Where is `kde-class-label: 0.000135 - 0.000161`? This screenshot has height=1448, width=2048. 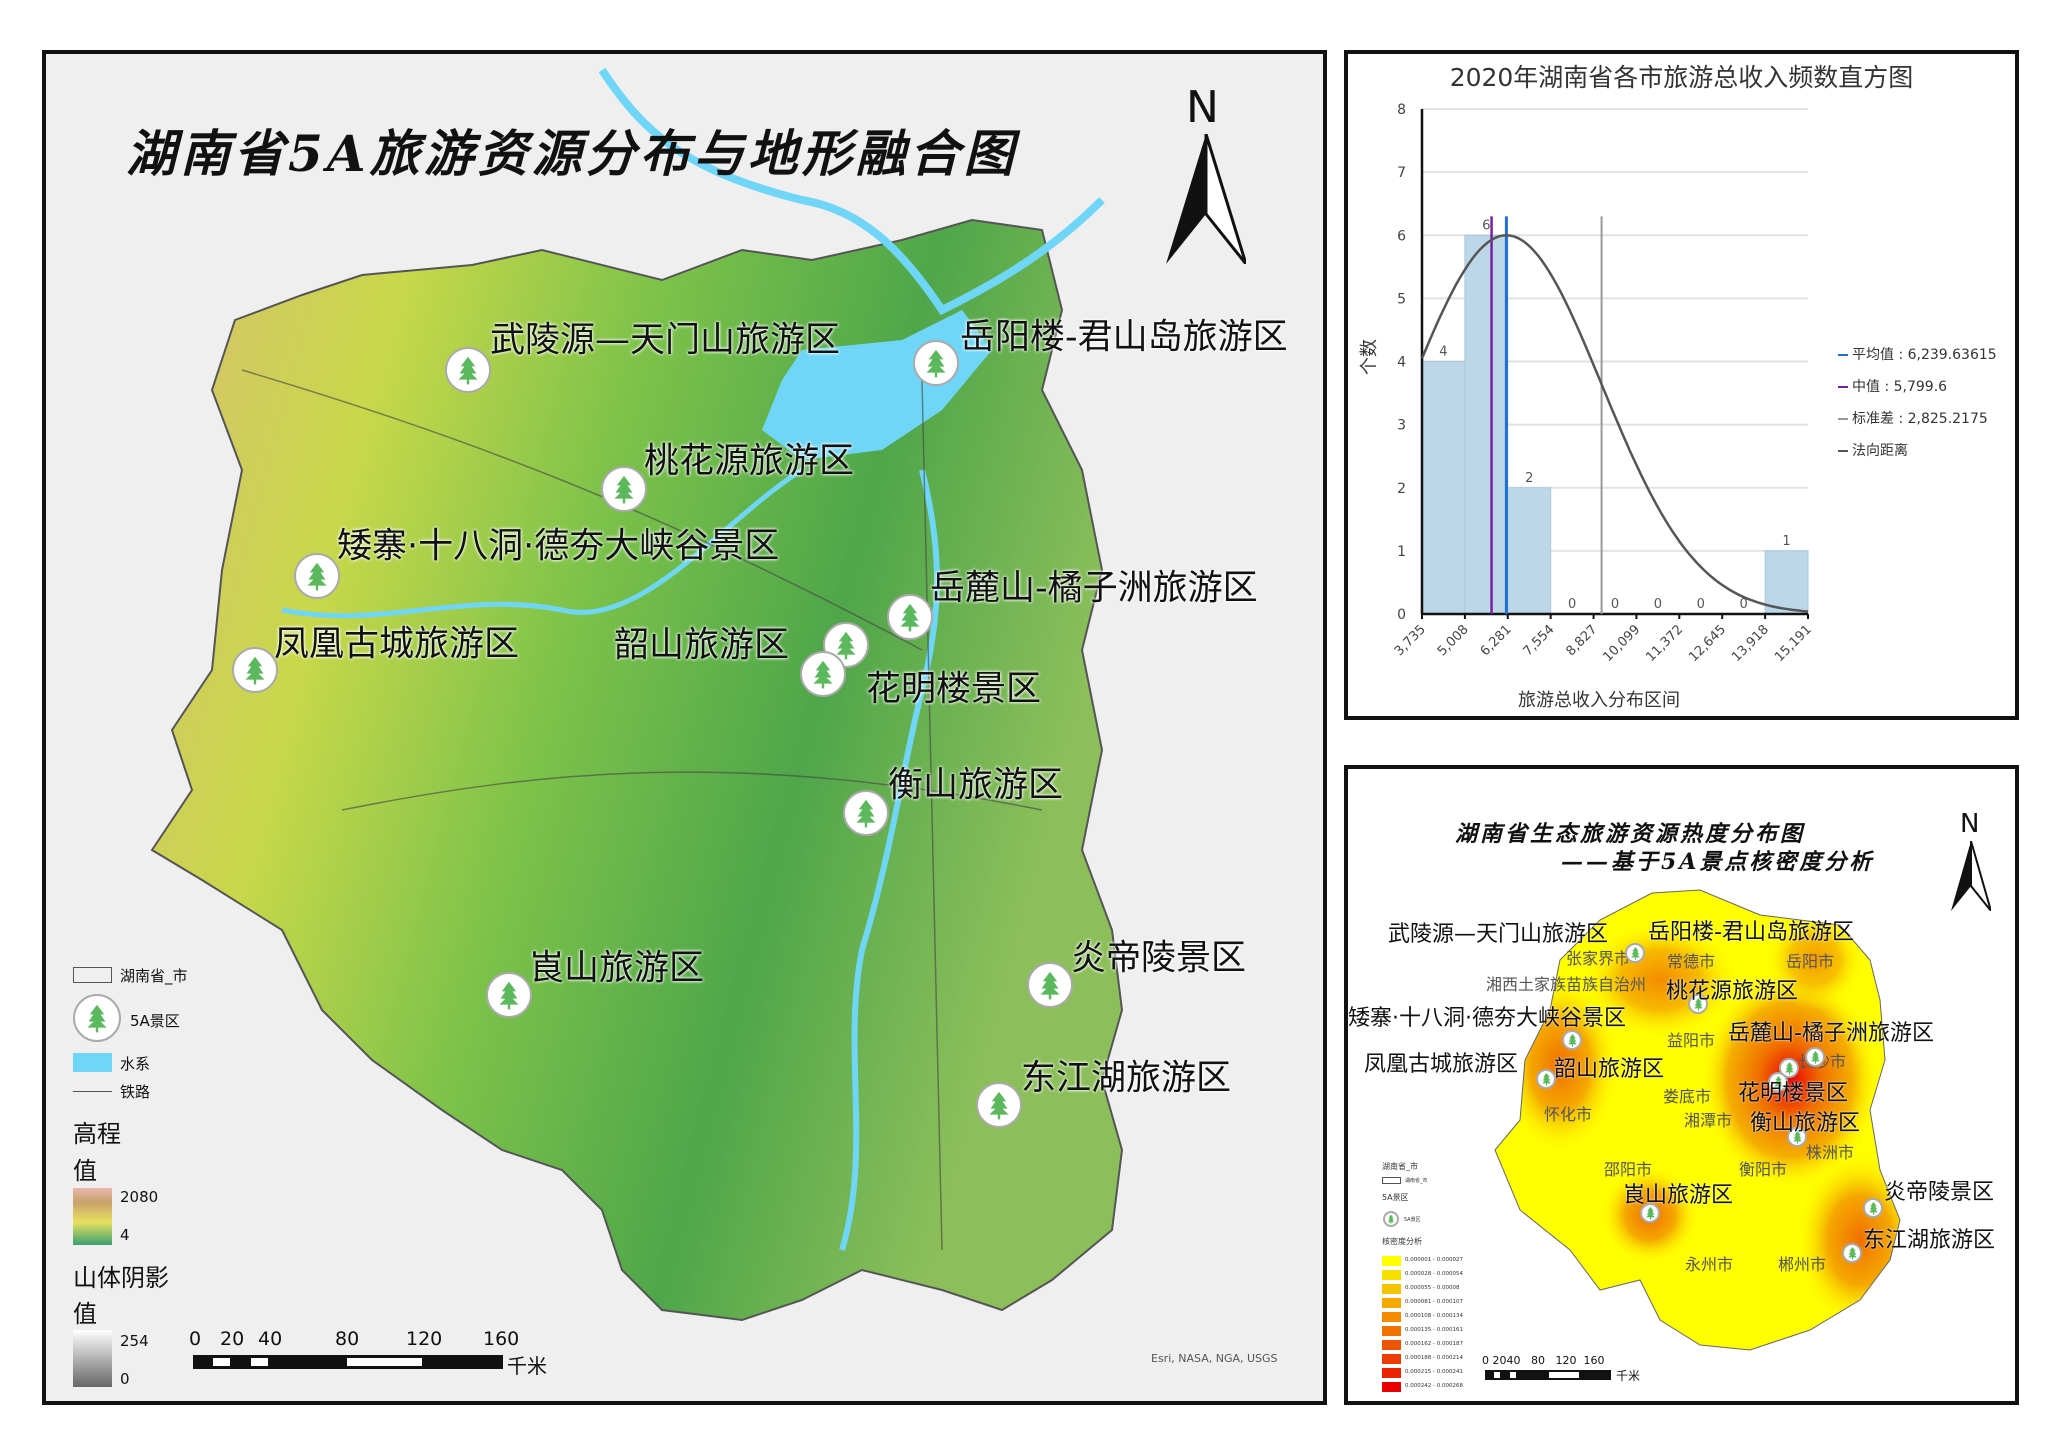
kde-class-label: 0.000135 - 0.000161 is located at coordinates (1434, 1330).